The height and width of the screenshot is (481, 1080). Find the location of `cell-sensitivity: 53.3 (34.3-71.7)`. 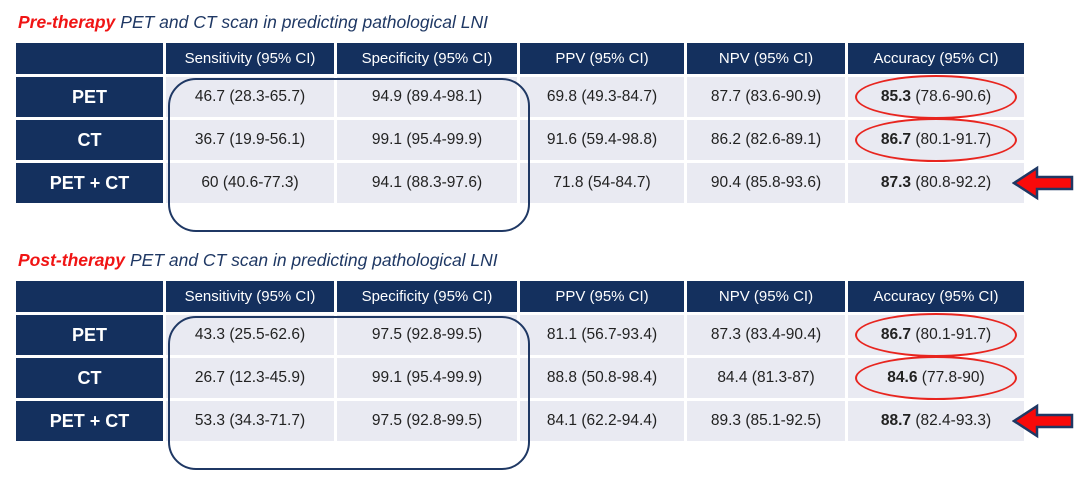

cell-sensitivity: 53.3 (34.3-71.7) is located at coordinates (250, 421).